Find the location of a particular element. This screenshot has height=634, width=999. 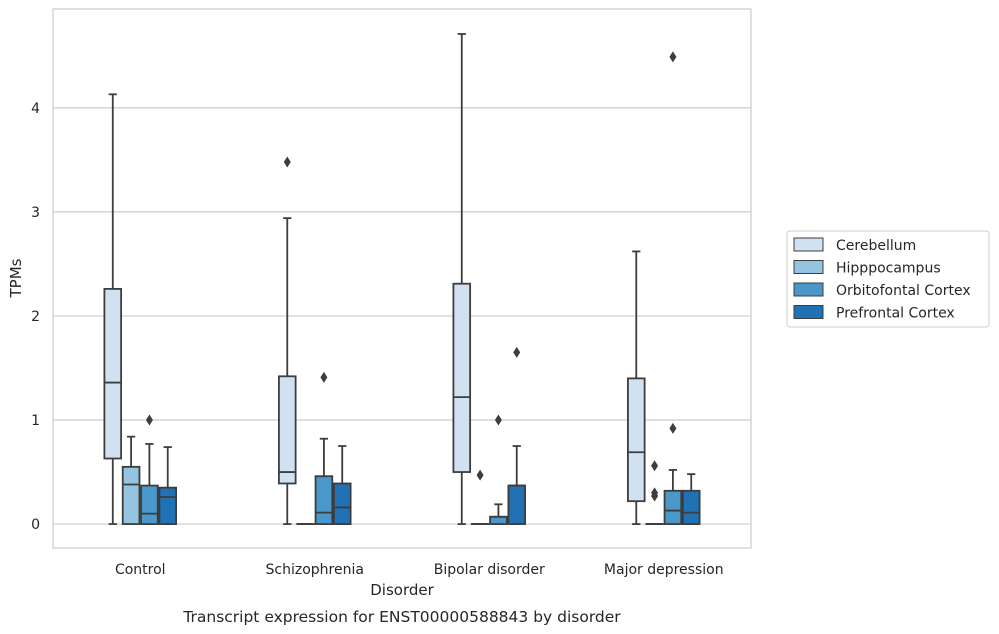

y-tick-label: 0 is located at coordinates (35, 525).